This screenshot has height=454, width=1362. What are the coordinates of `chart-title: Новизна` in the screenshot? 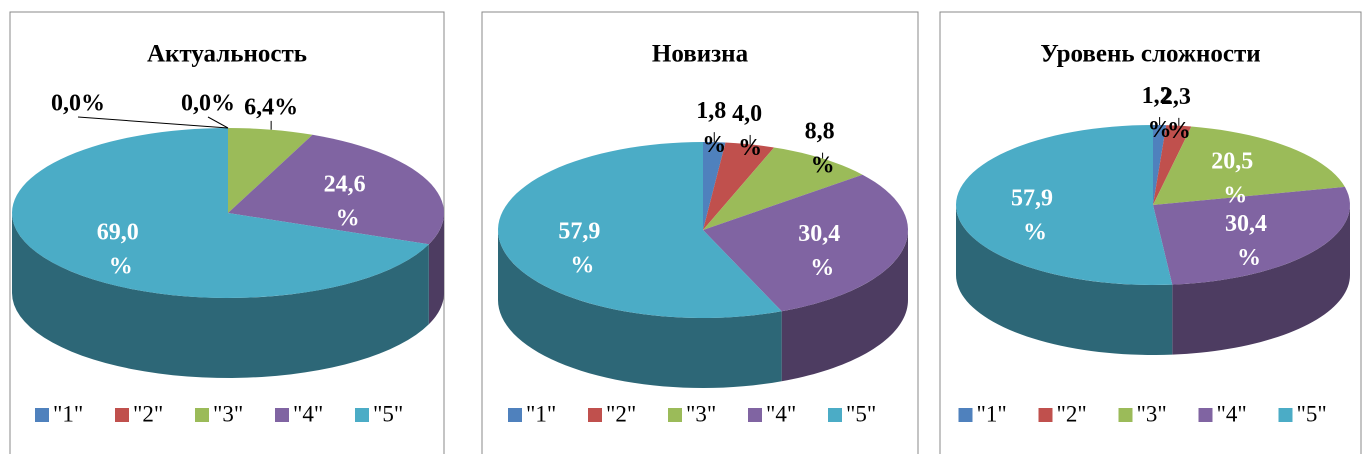 It's located at (700, 54).